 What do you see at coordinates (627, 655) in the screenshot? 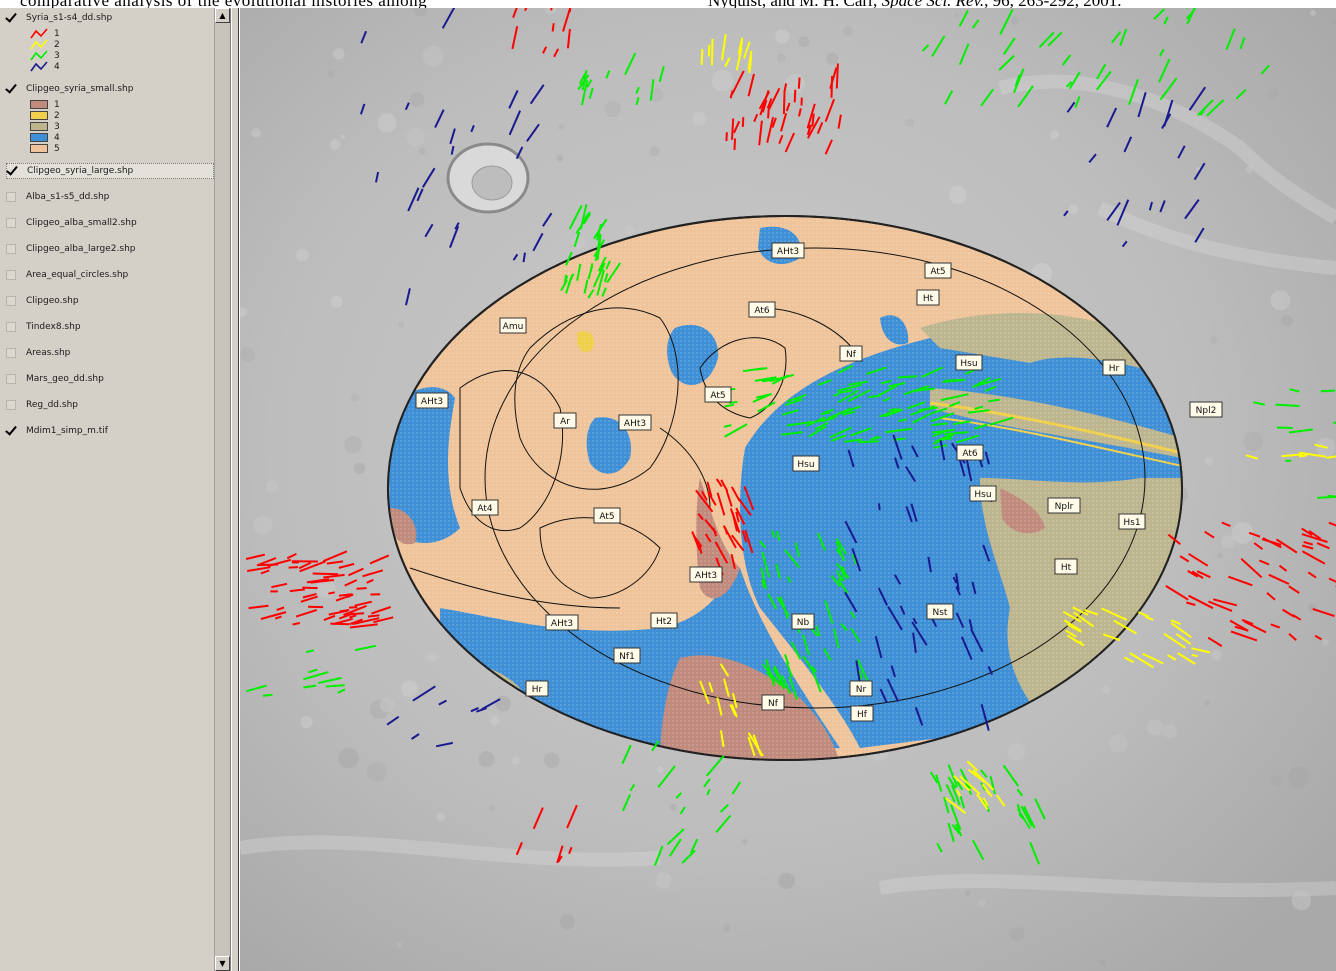
I see `unit-label: Nf1` at bounding box center [627, 655].